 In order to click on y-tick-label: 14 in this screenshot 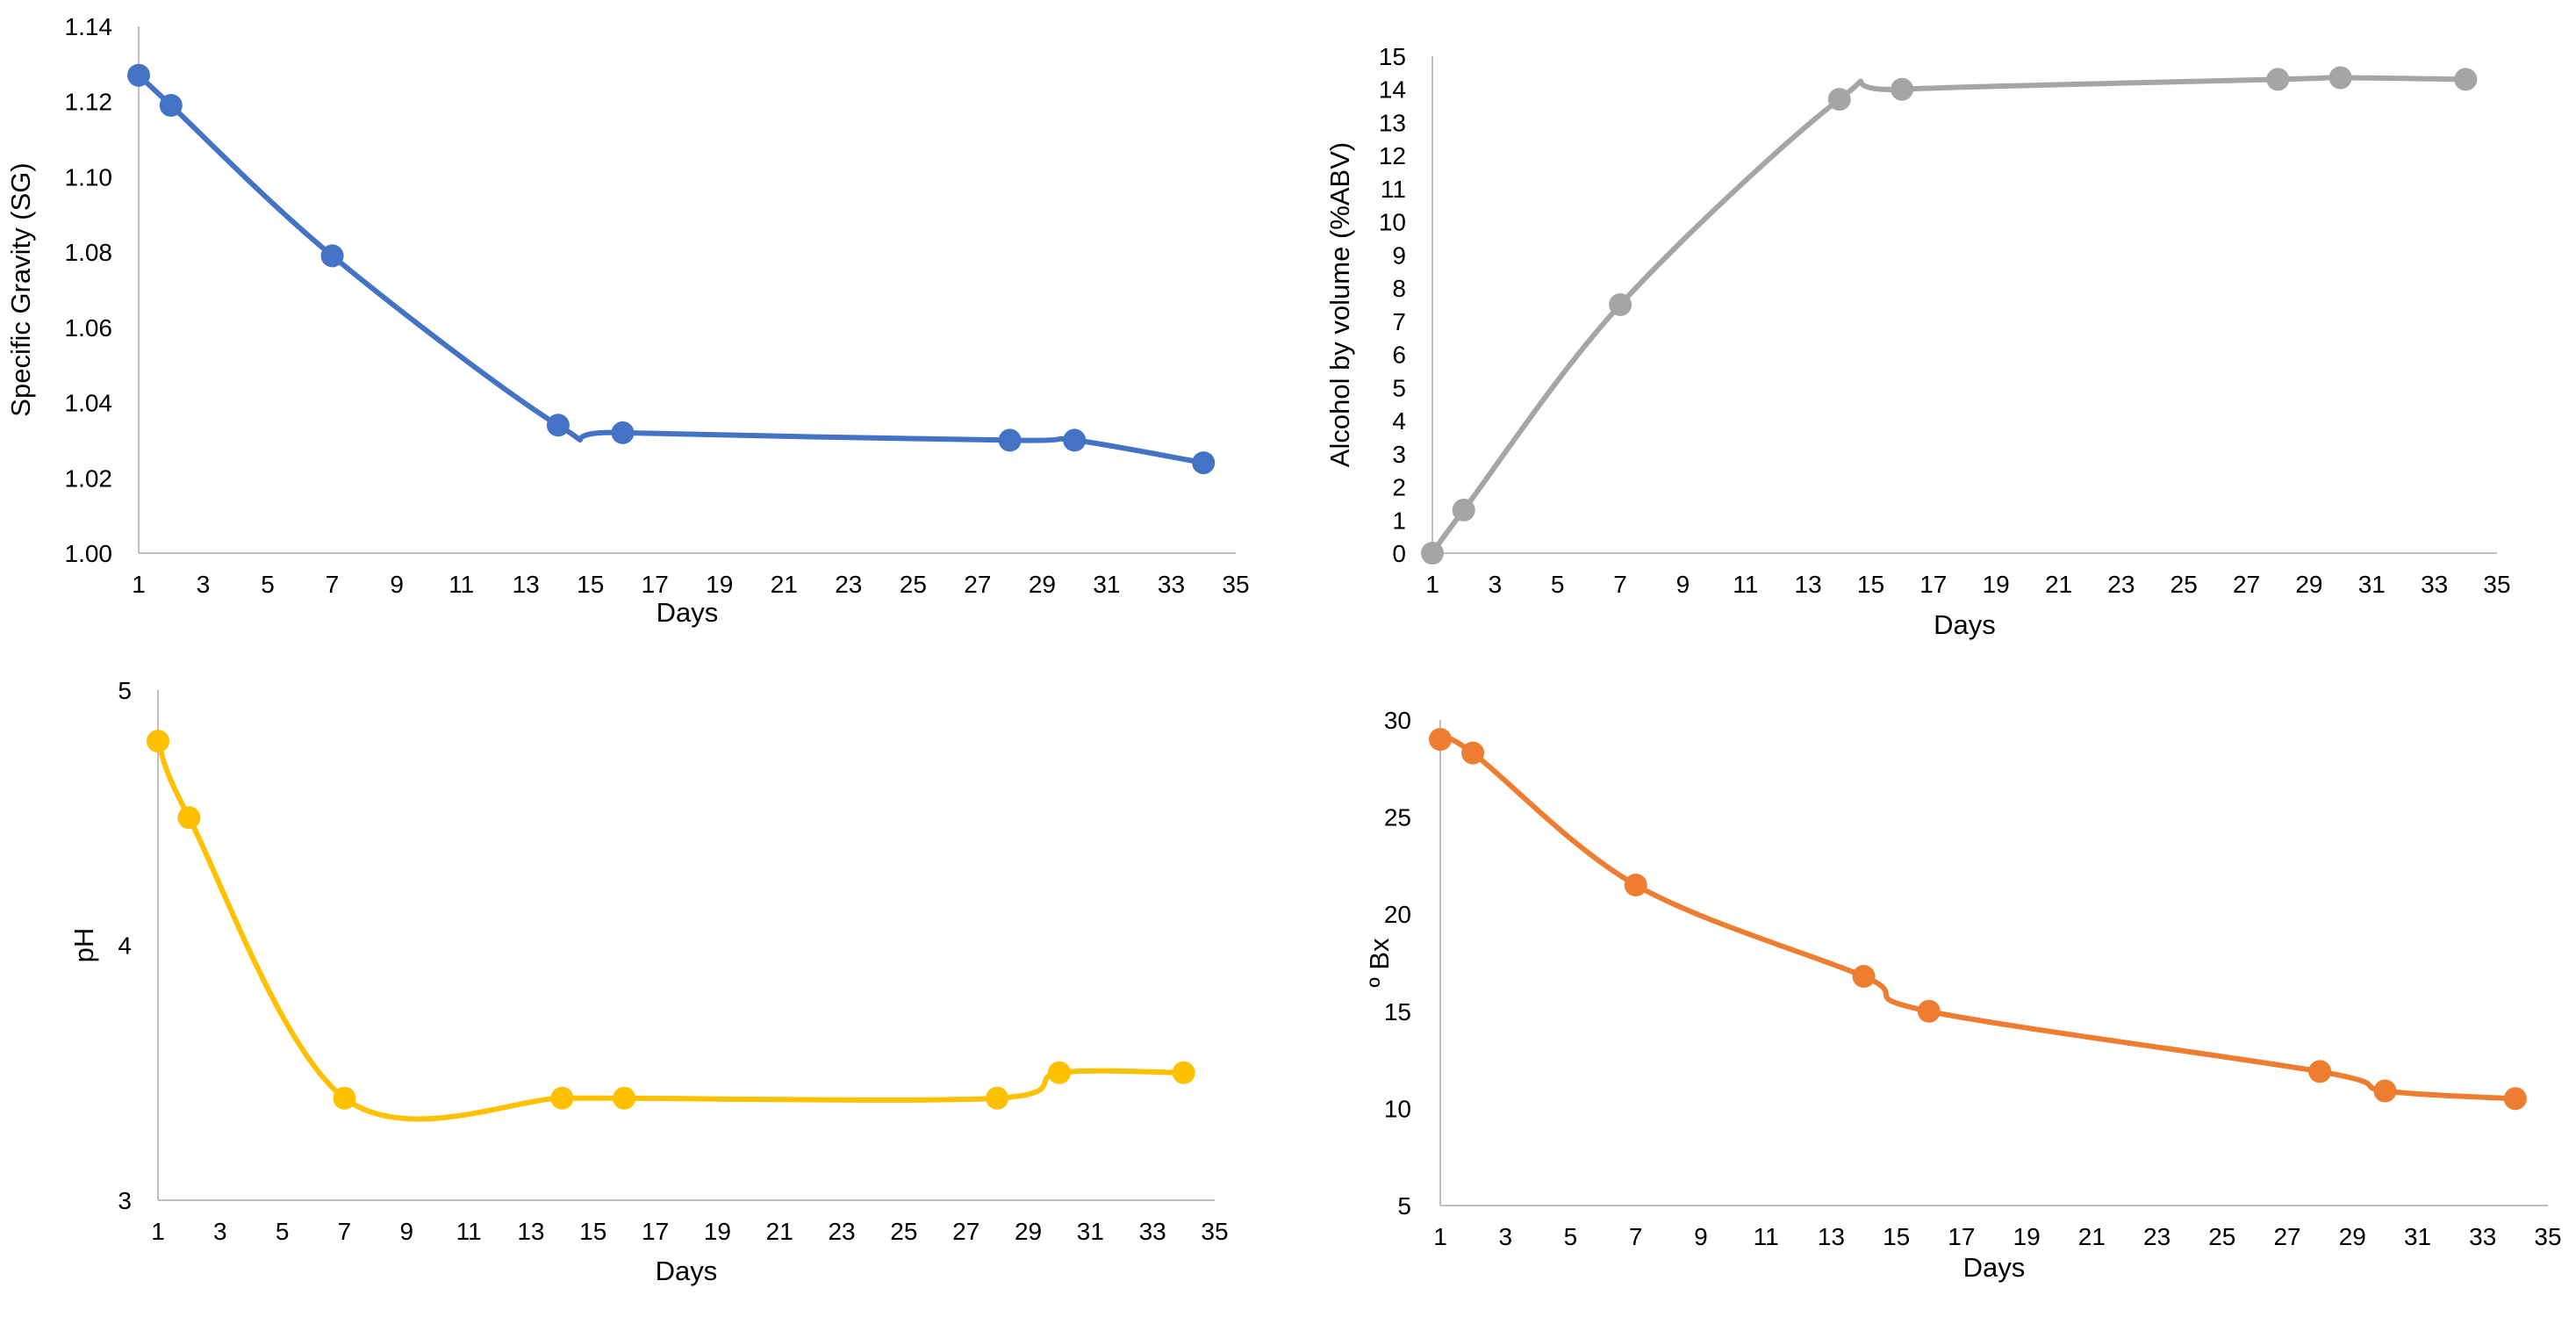, I will do `click(1392, 90)`.